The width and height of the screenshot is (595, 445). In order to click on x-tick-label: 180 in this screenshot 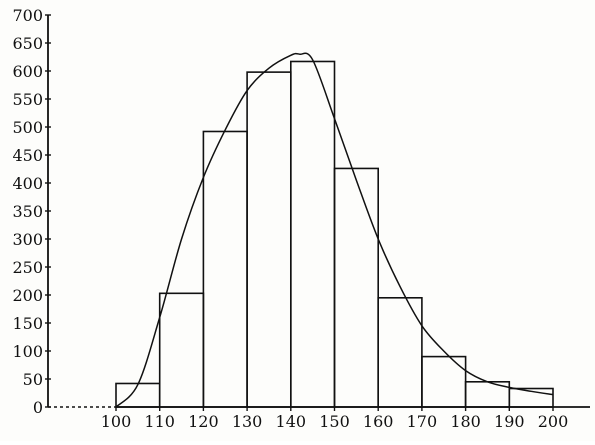, I will do `click(465, 421)`.